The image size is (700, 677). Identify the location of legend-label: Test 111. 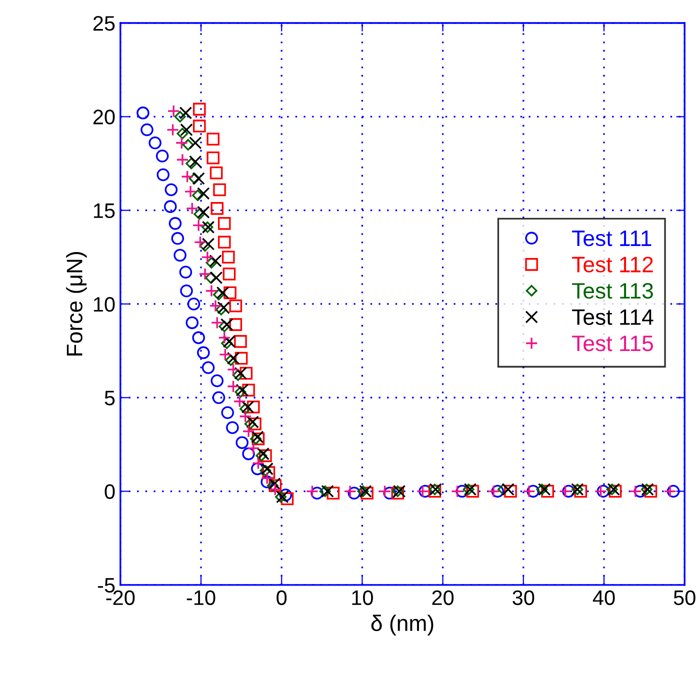
(612, 238).